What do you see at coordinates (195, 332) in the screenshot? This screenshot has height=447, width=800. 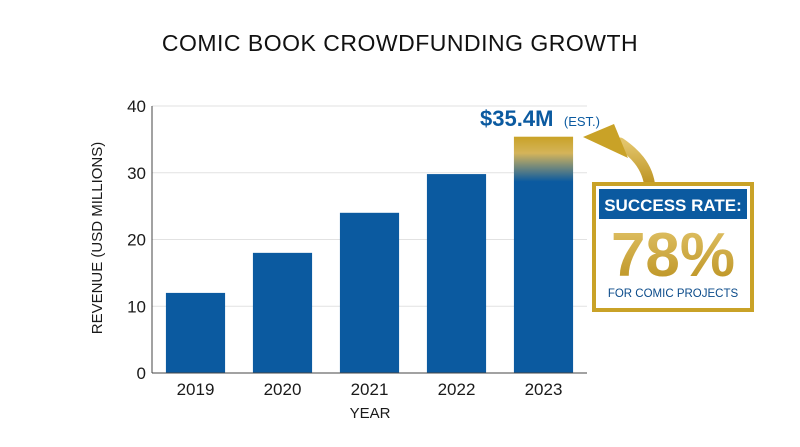 I see `bar-2019` at bounding box center [195, 332].